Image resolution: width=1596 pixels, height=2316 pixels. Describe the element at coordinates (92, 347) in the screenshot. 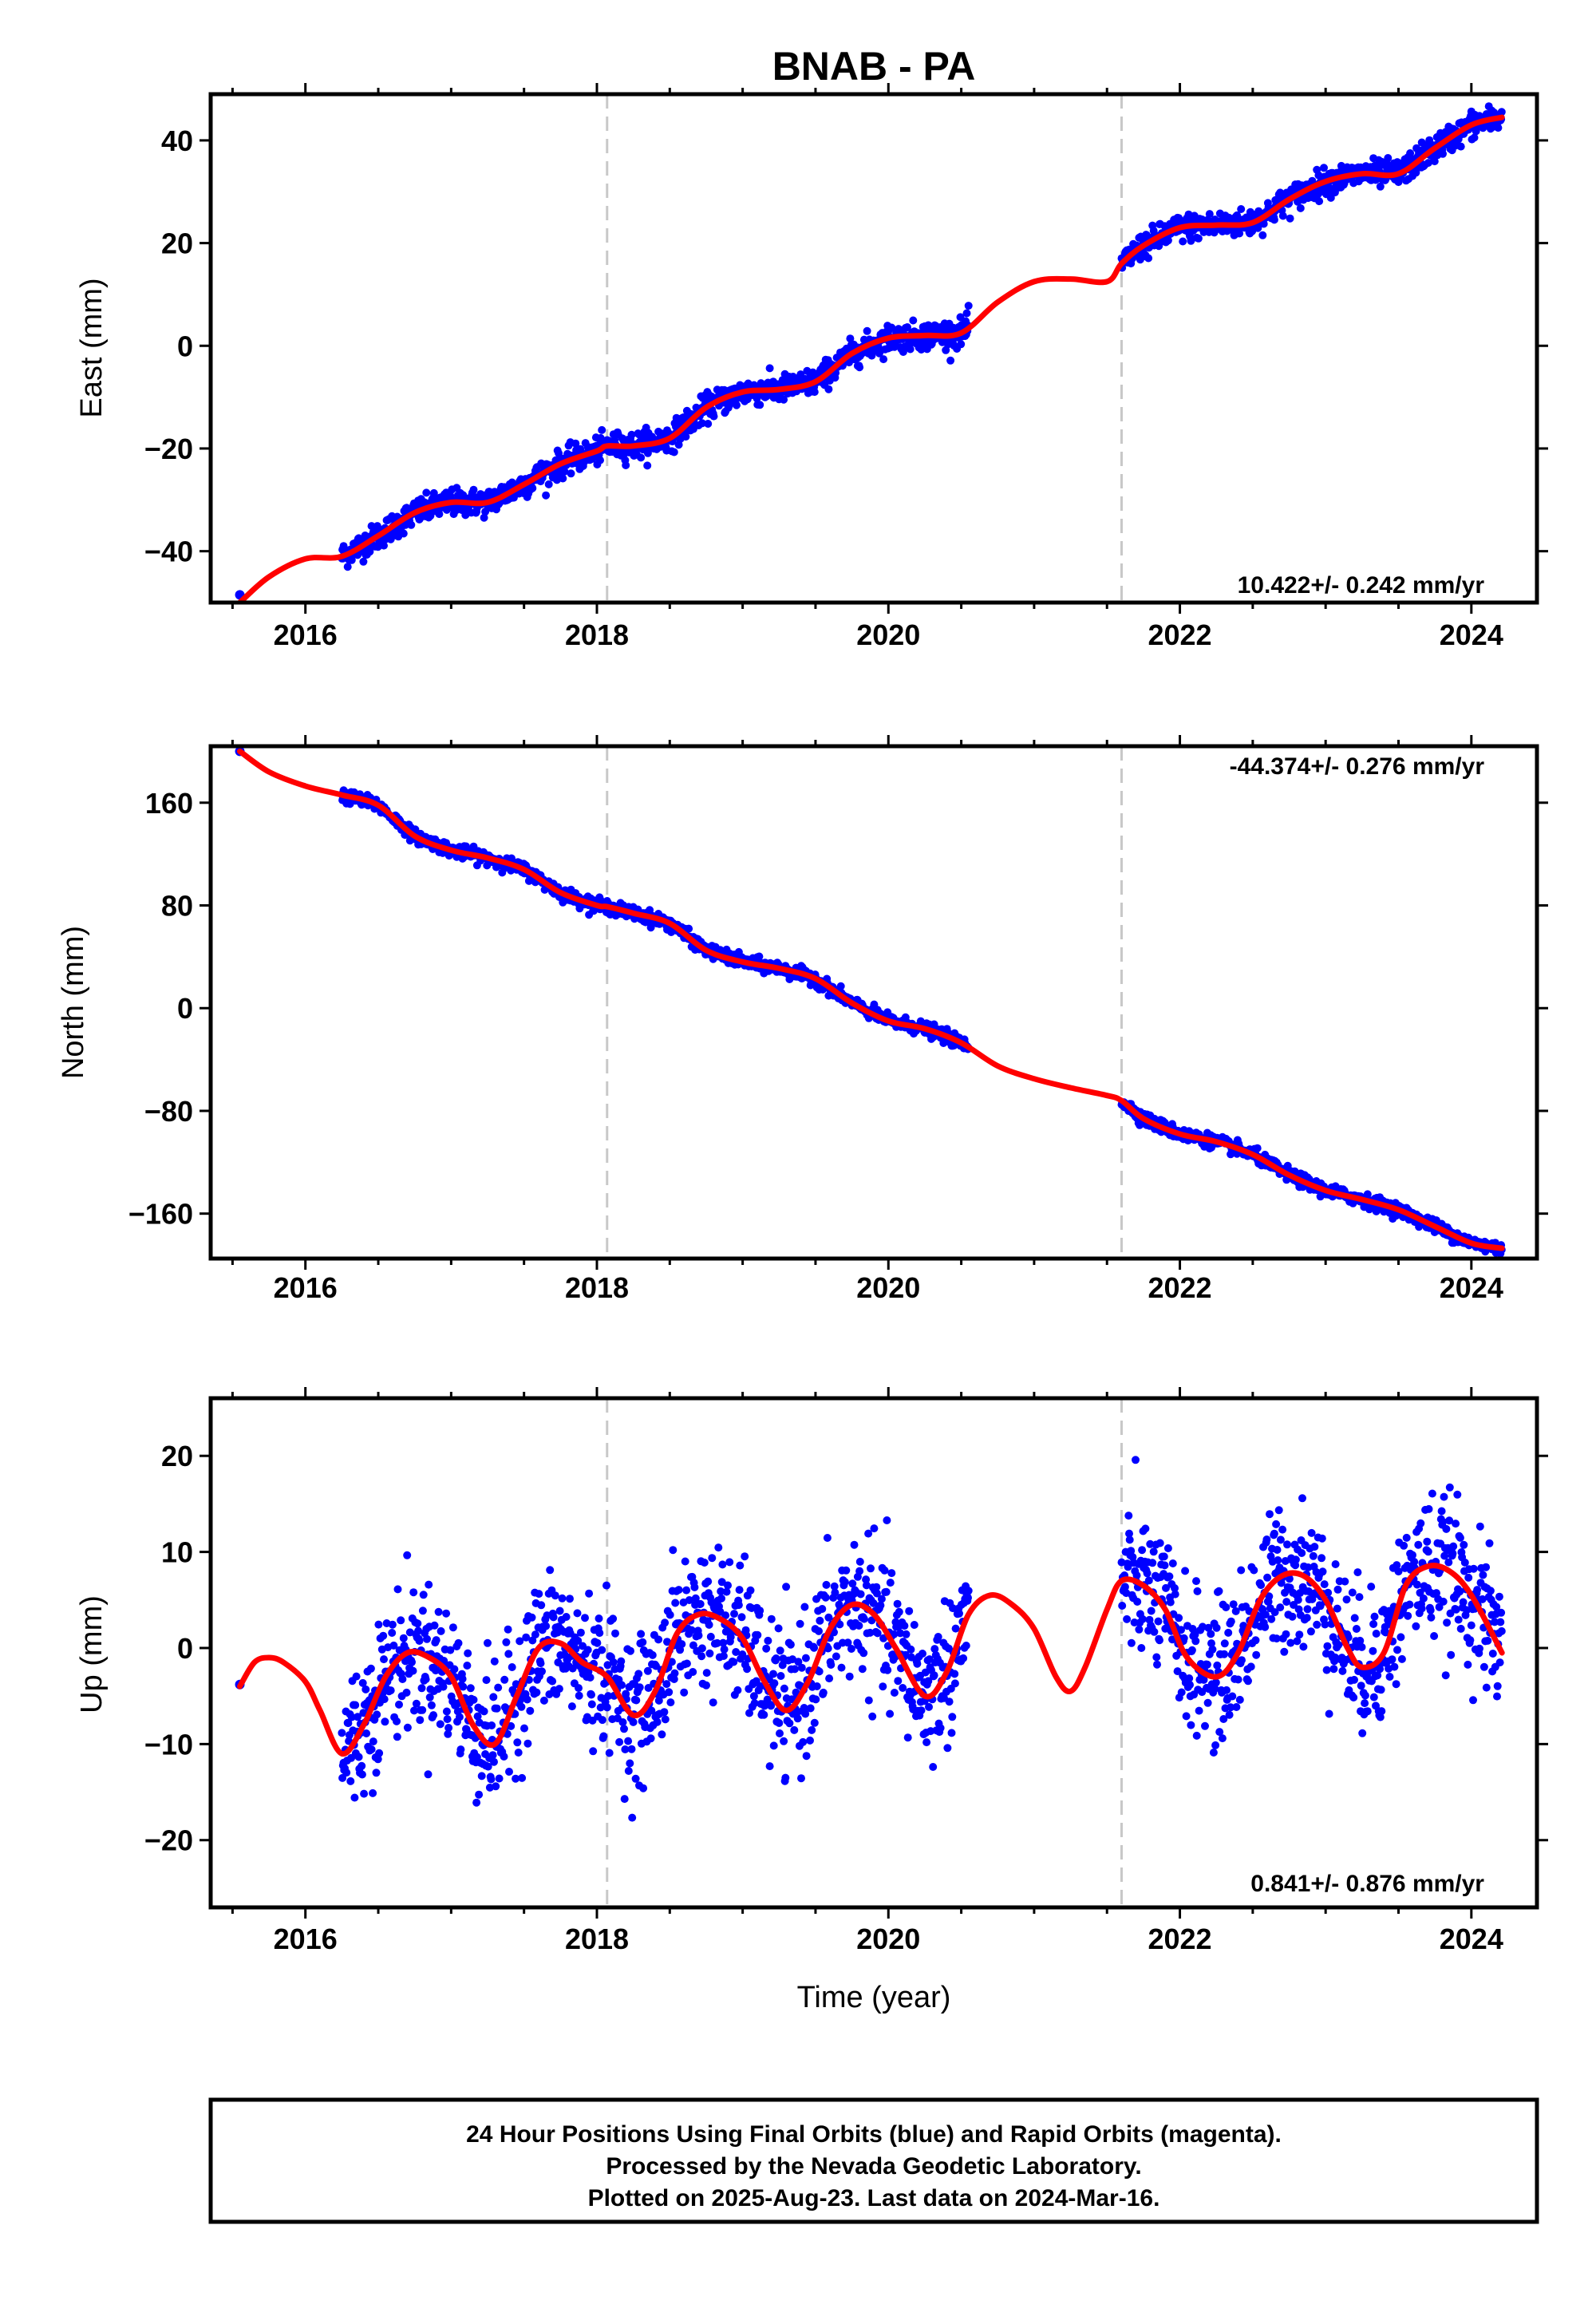

I see `east-y-axis-label: East (mm)` at that location.